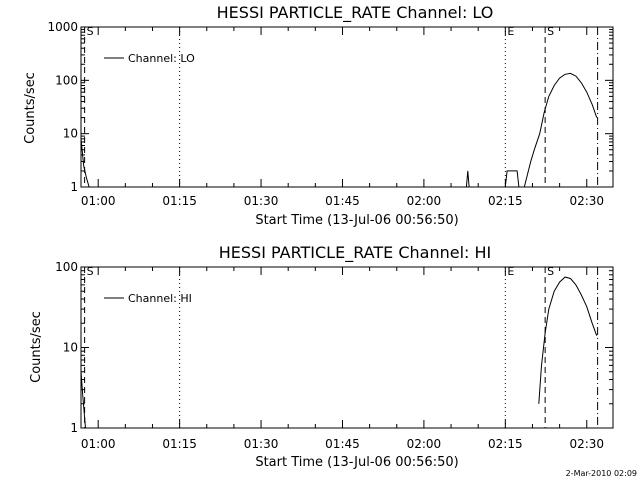  Describe the element at coordinates (160, 298) in the screenshot. I see `panel-hi-legend-label: Channel: HI` at that location.